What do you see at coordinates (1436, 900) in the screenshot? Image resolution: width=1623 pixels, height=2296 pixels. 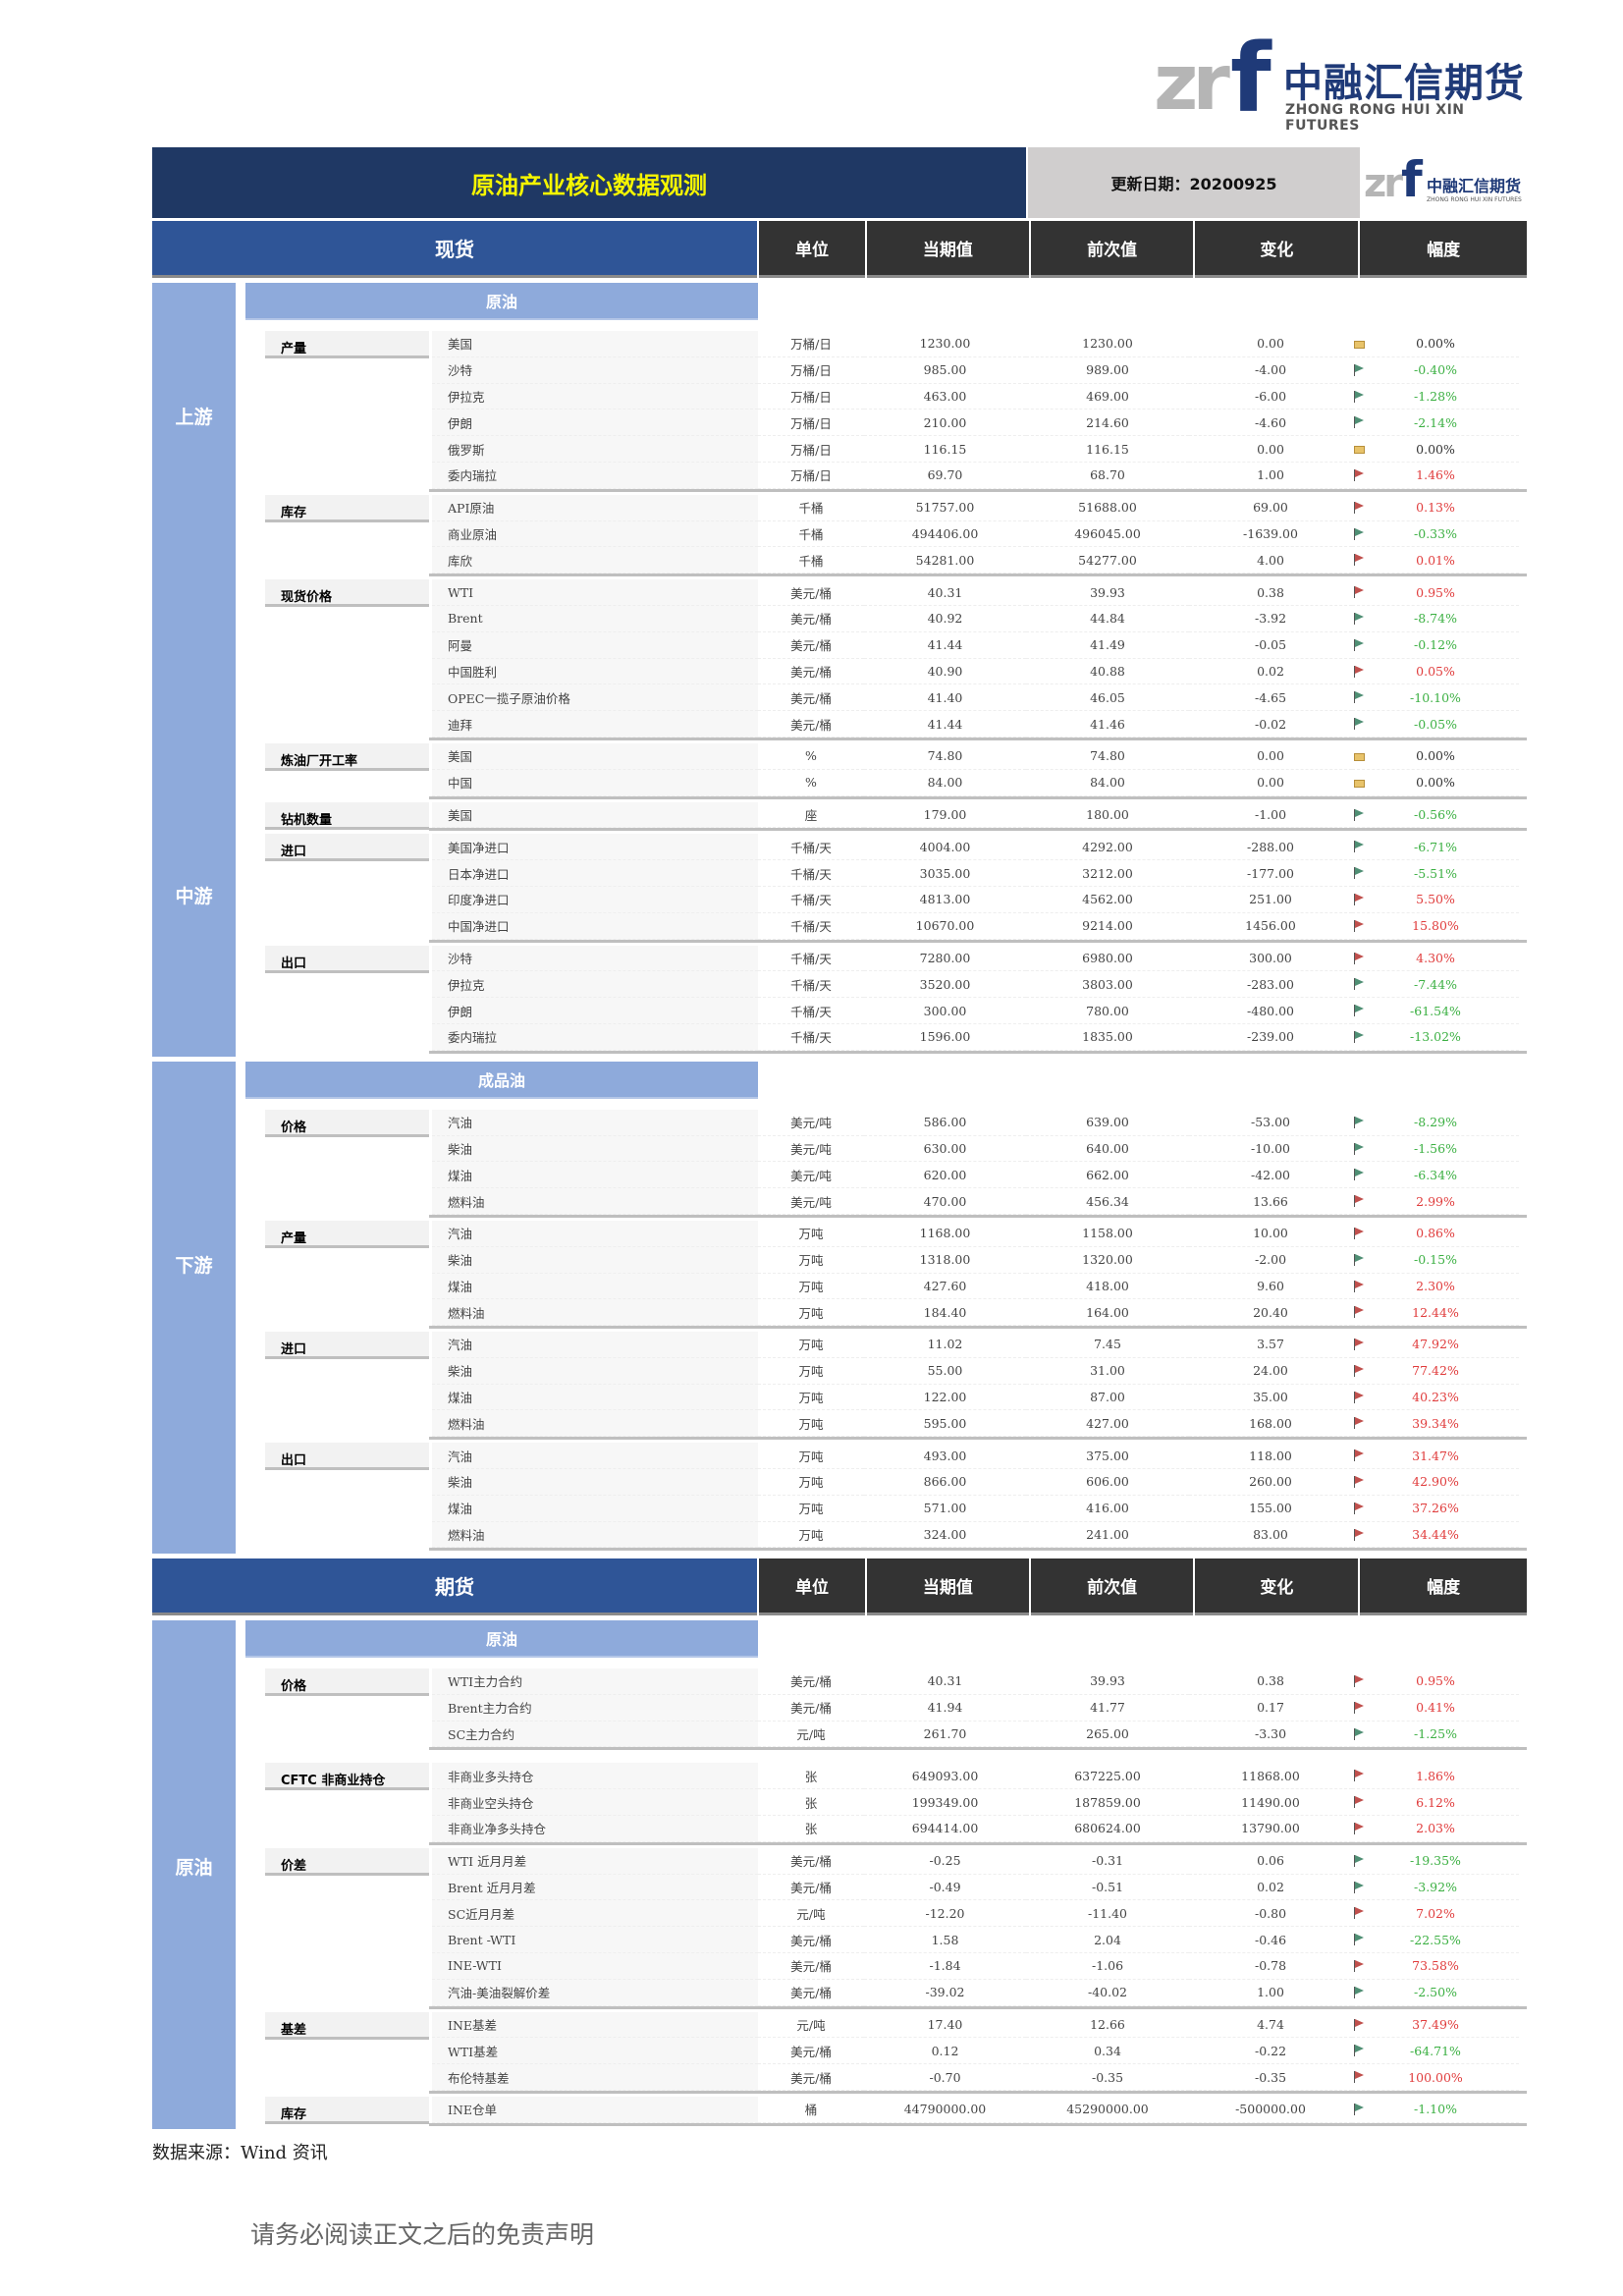 I see `pct-cell: 5.50%` at bounding box center [1436, 900].